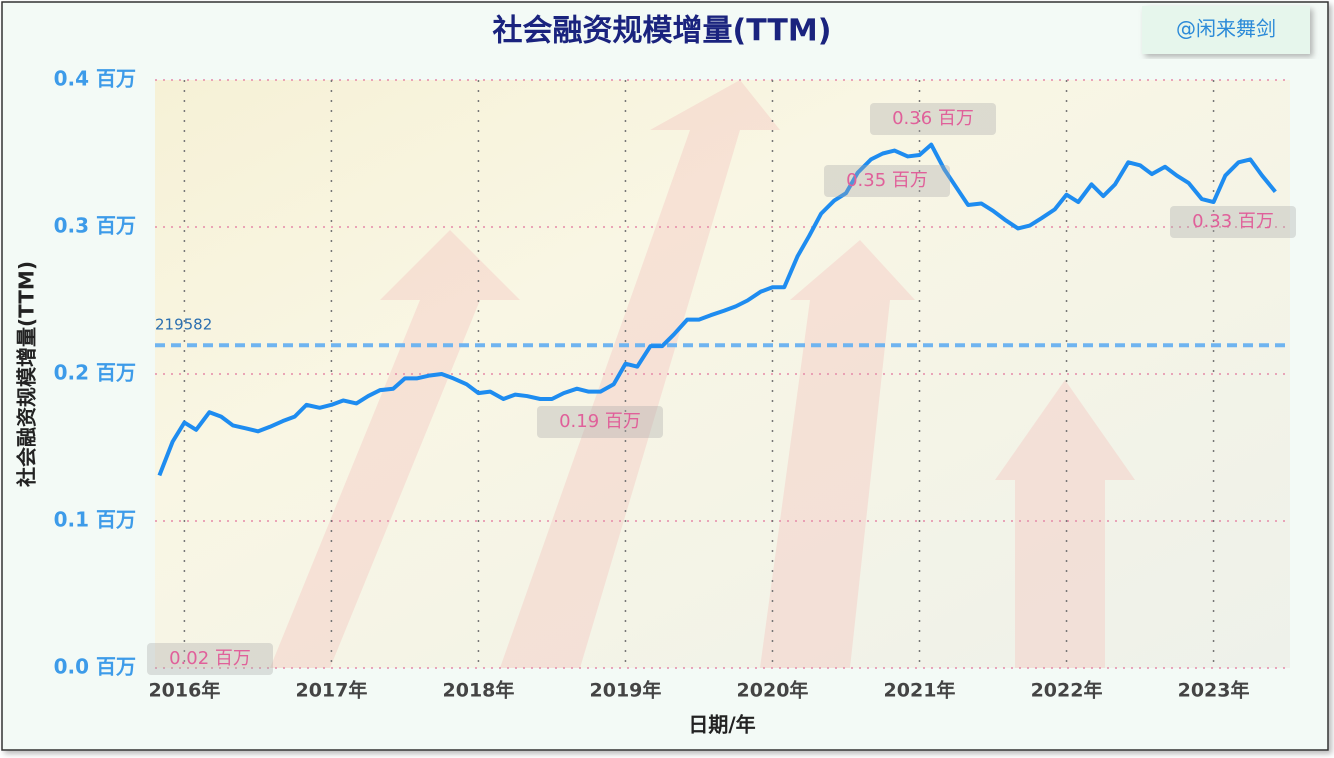 This screenshot has height=758, width=1334. I want to click on x-tick-label: 2017年, so click(331, 690).